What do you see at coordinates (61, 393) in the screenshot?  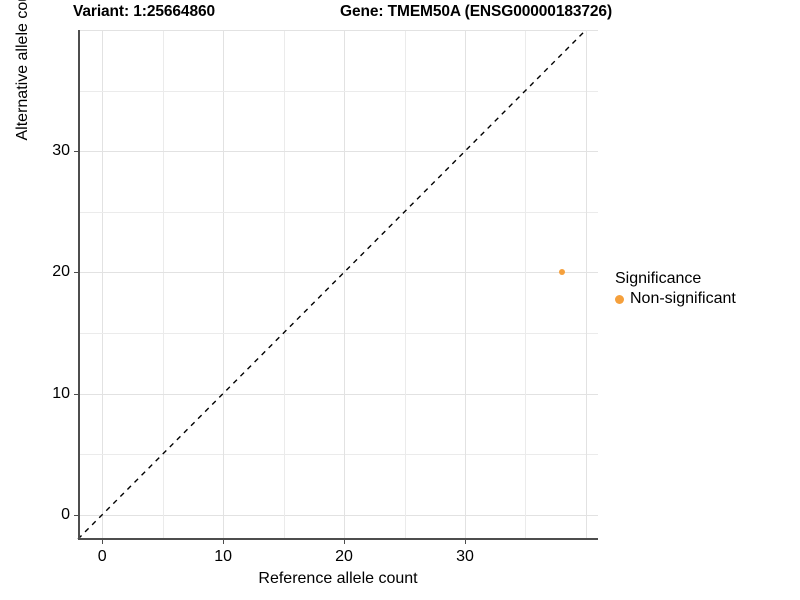 I see `y-axis-tick-label: 10` at bounding box center [61, 393].